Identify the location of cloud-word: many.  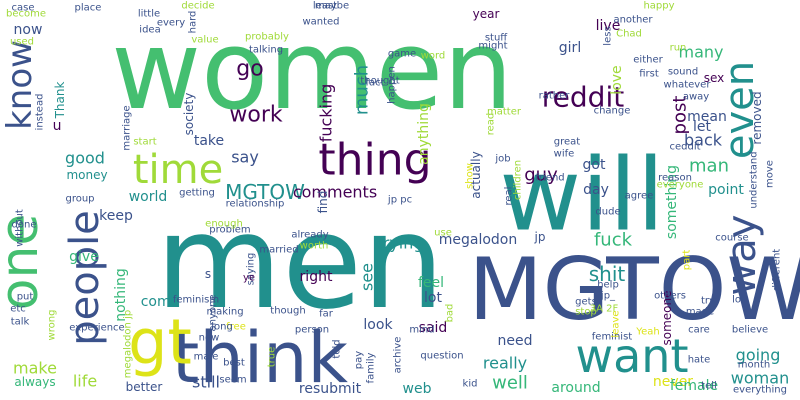
(701, 52).